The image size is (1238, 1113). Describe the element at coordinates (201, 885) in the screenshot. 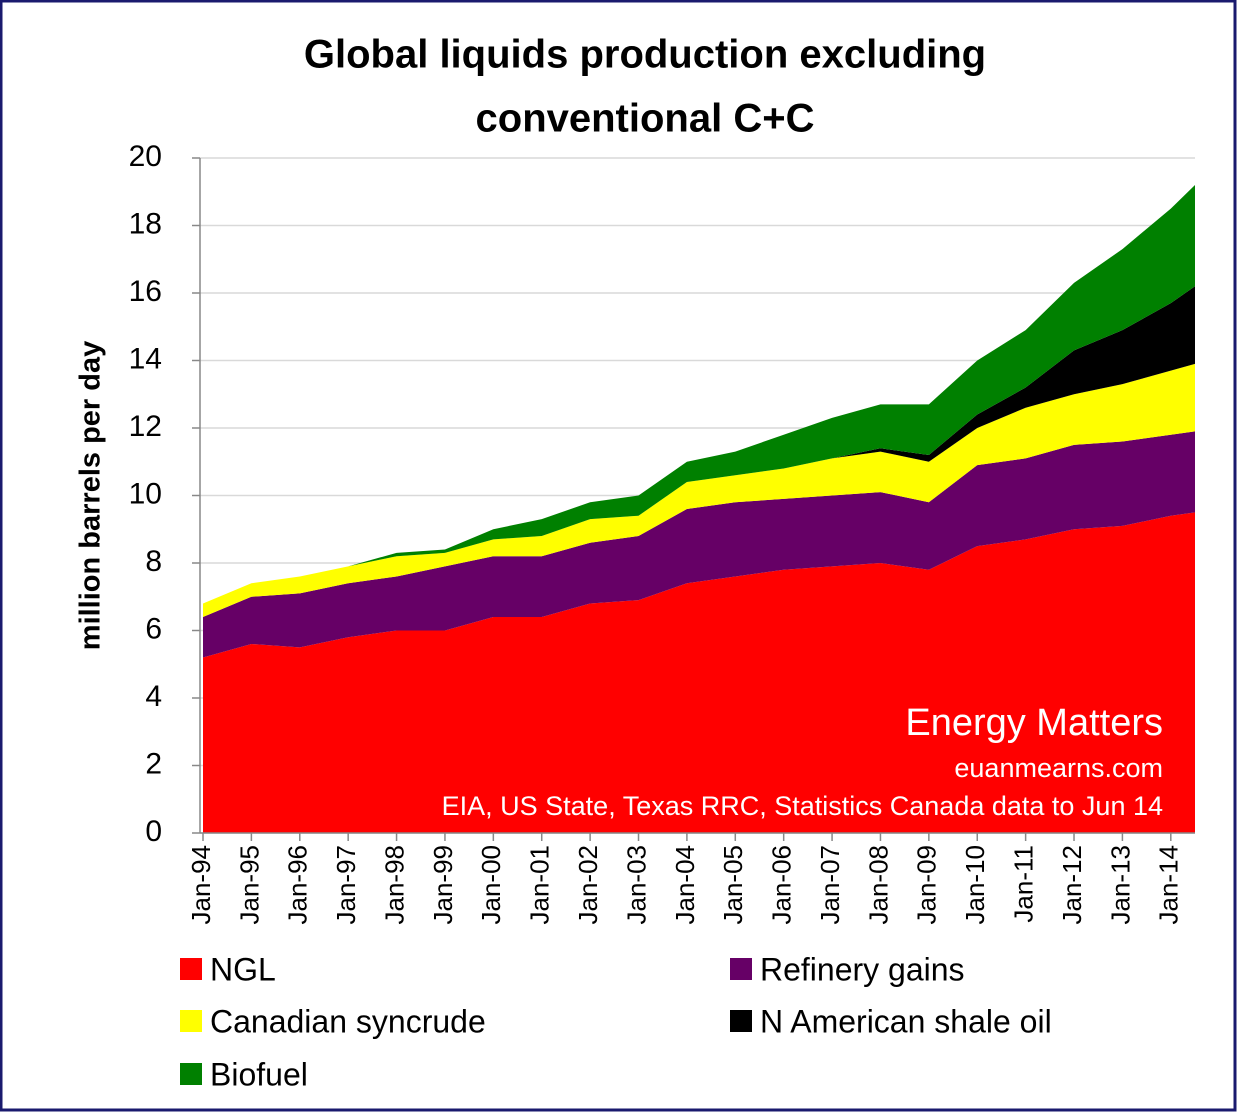

I see `x-tick-label: Jan-94` at that location.